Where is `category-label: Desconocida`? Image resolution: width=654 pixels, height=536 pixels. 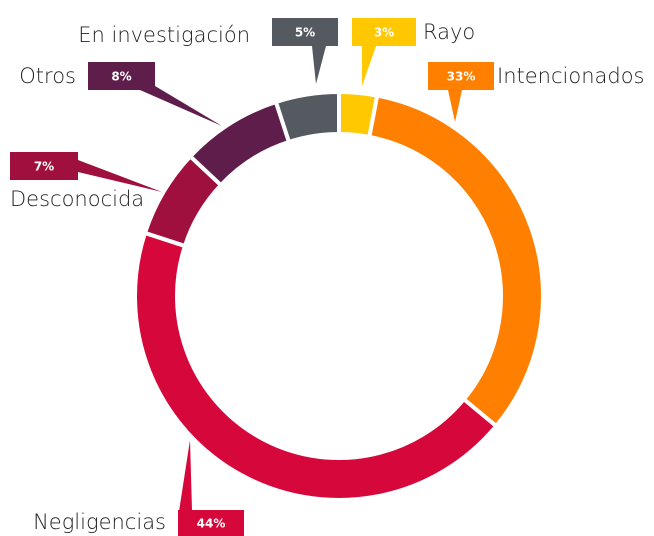 category-label: Desconocida is located at coordinates (77, 199).